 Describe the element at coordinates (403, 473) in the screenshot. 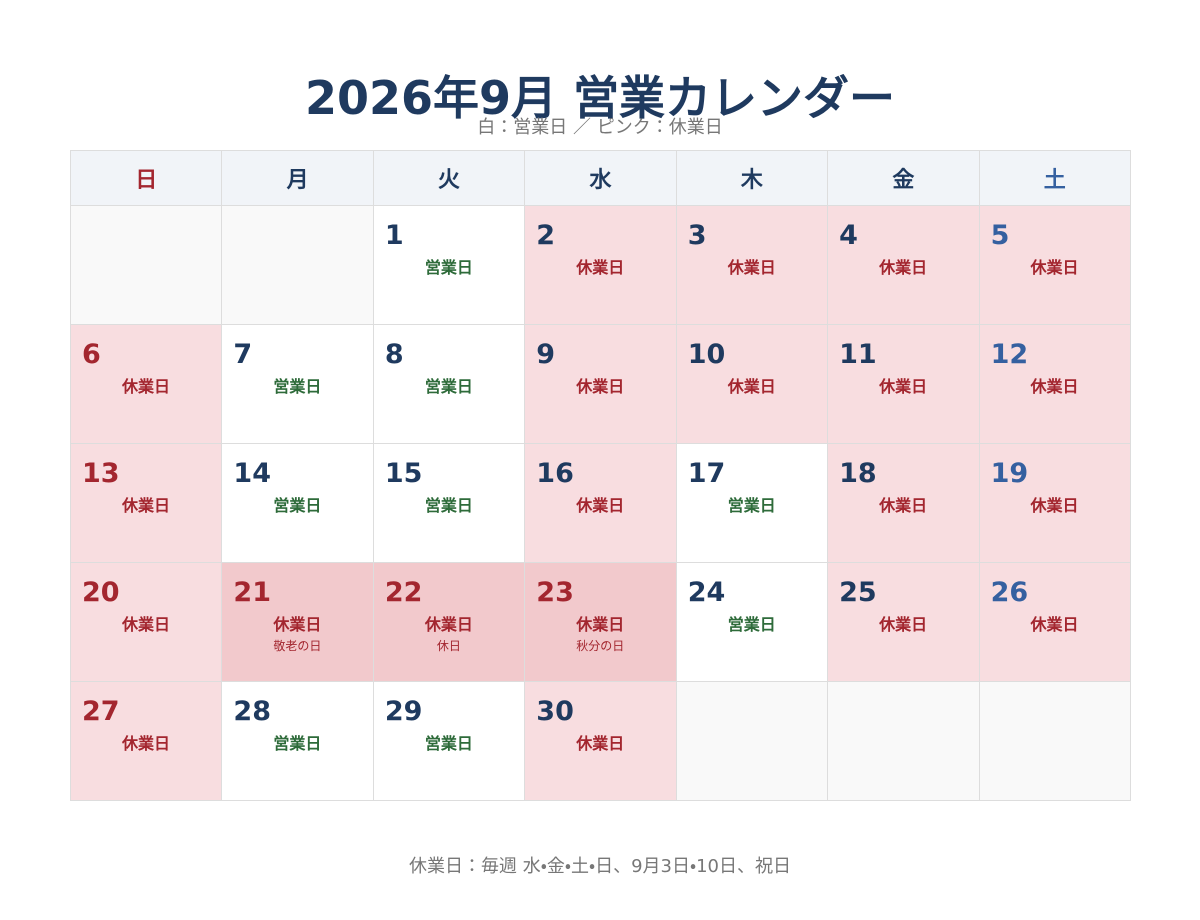

I see `day-number: 15` at that location.